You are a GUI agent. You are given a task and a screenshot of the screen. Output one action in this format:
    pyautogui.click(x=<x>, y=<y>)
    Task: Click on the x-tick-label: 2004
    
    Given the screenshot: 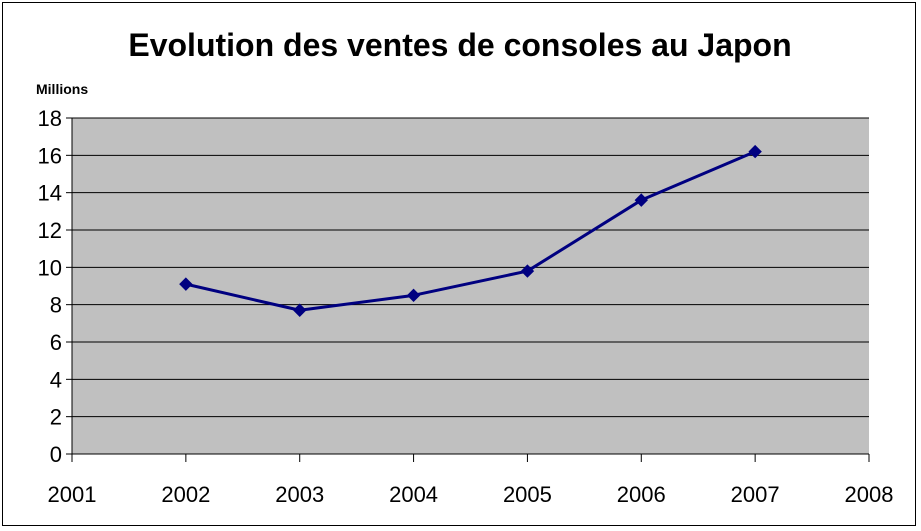 What is the action you would take?
    pyautogui.click(x=413, y=494)
    